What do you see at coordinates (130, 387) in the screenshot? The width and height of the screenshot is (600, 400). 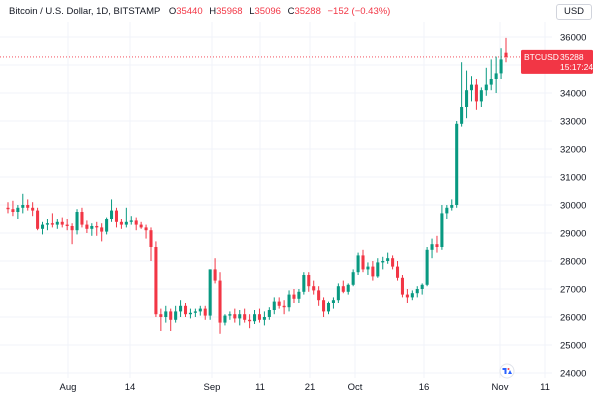 I see `x-tick-label: 14` at bounding box center [130, 387].